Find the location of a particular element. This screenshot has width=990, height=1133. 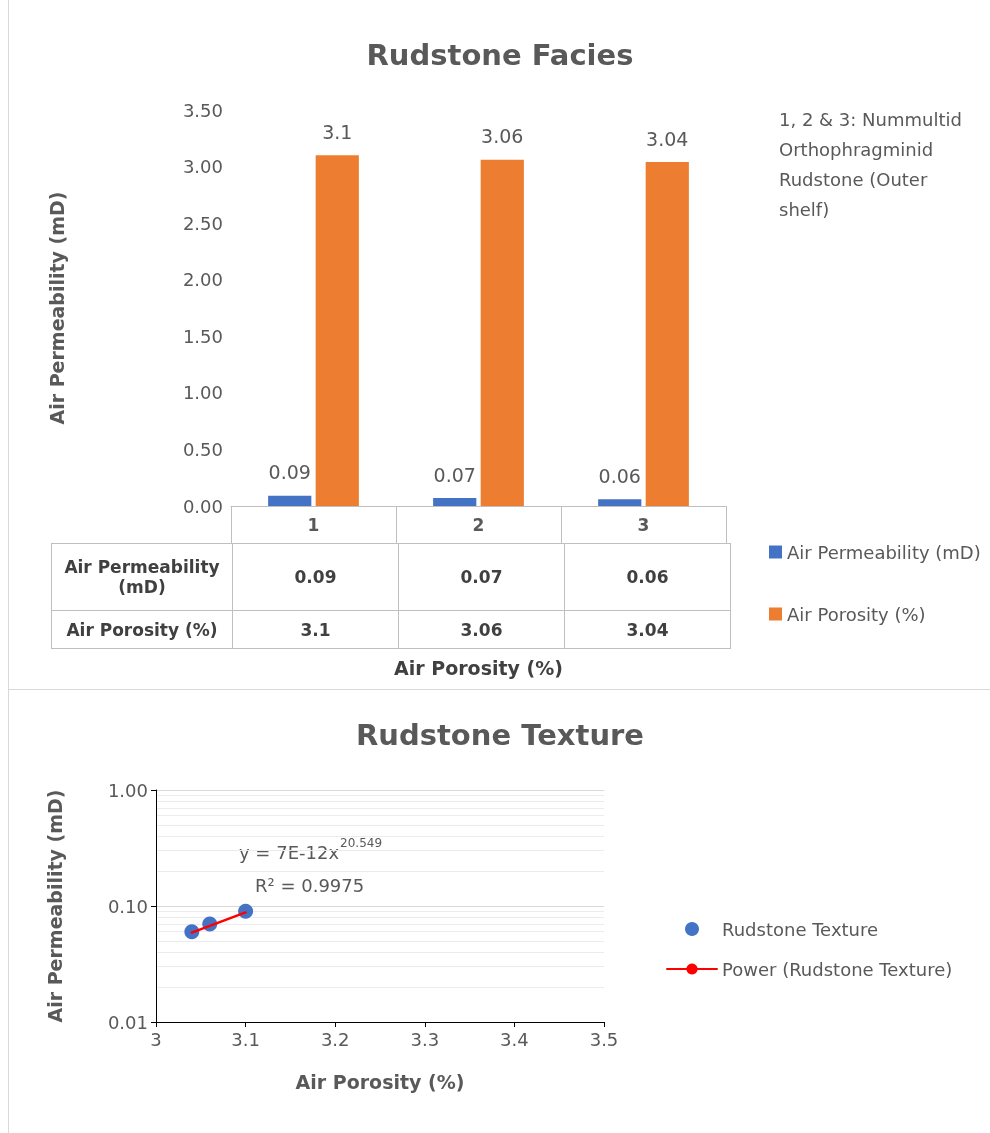

legend-label: Rudstone Texture is located at coordinates (800, 929).